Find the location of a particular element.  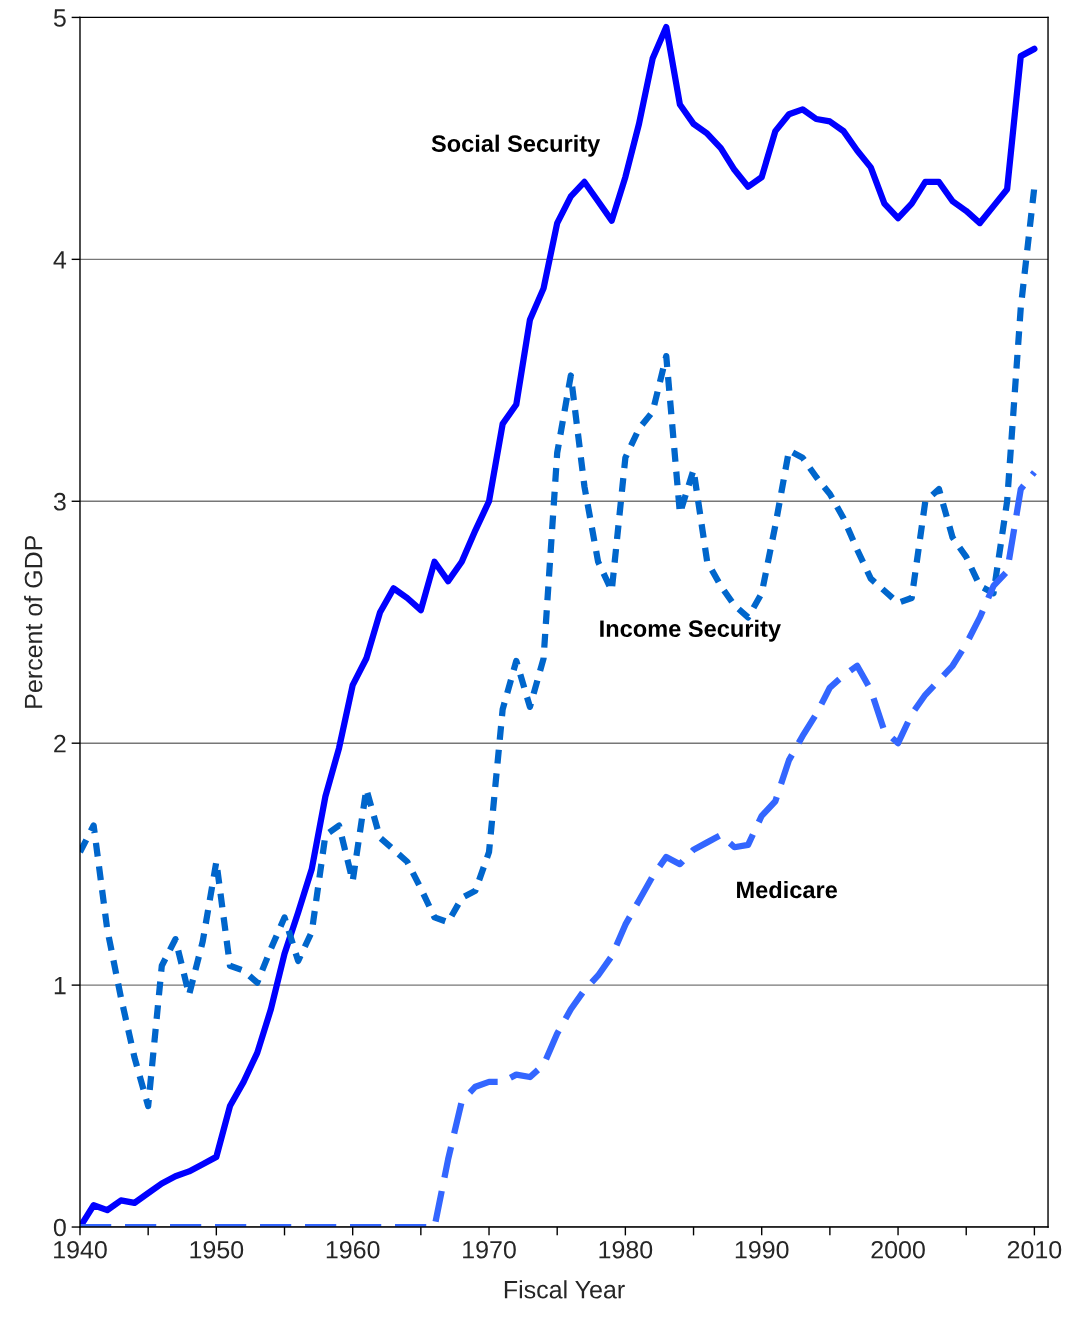

y-tick-label: 3 is located at coordinates (59, 501).